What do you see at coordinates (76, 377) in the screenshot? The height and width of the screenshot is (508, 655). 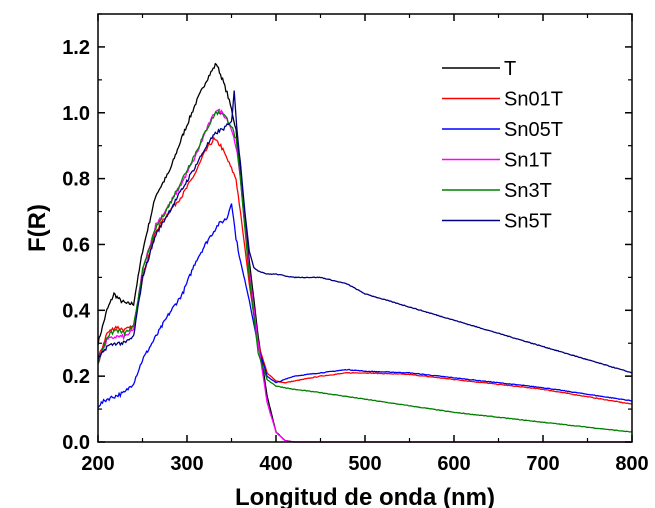 I see `y-tick-label: 0.2` at bounding box center [76, 377].